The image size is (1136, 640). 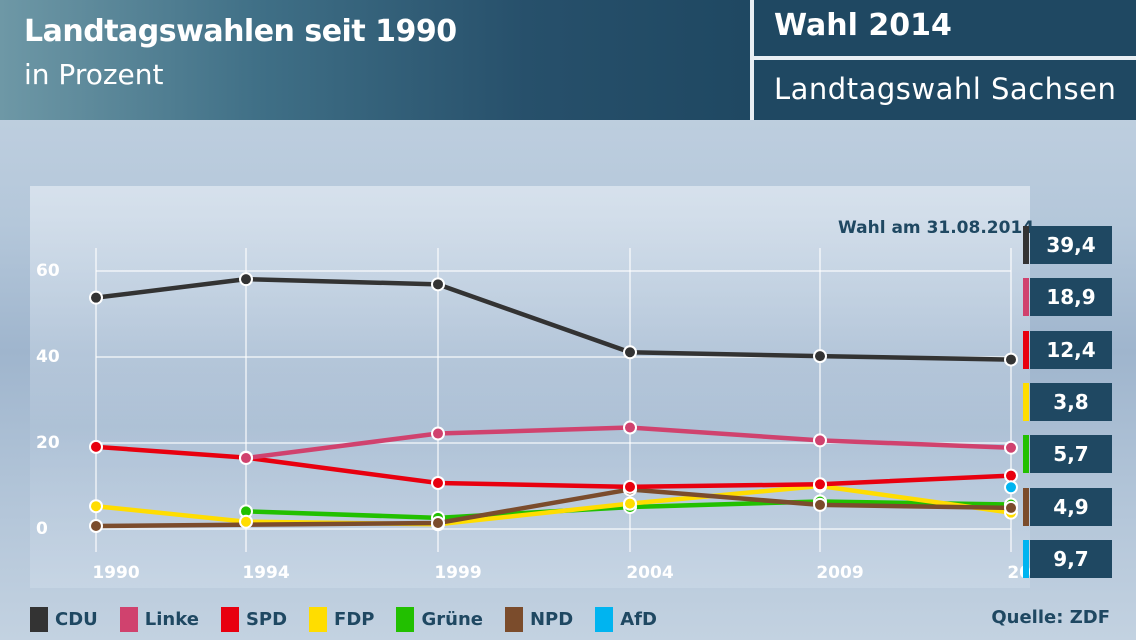 I want to click on page-subtitle: in Prozent, so click(x=94, y=74).